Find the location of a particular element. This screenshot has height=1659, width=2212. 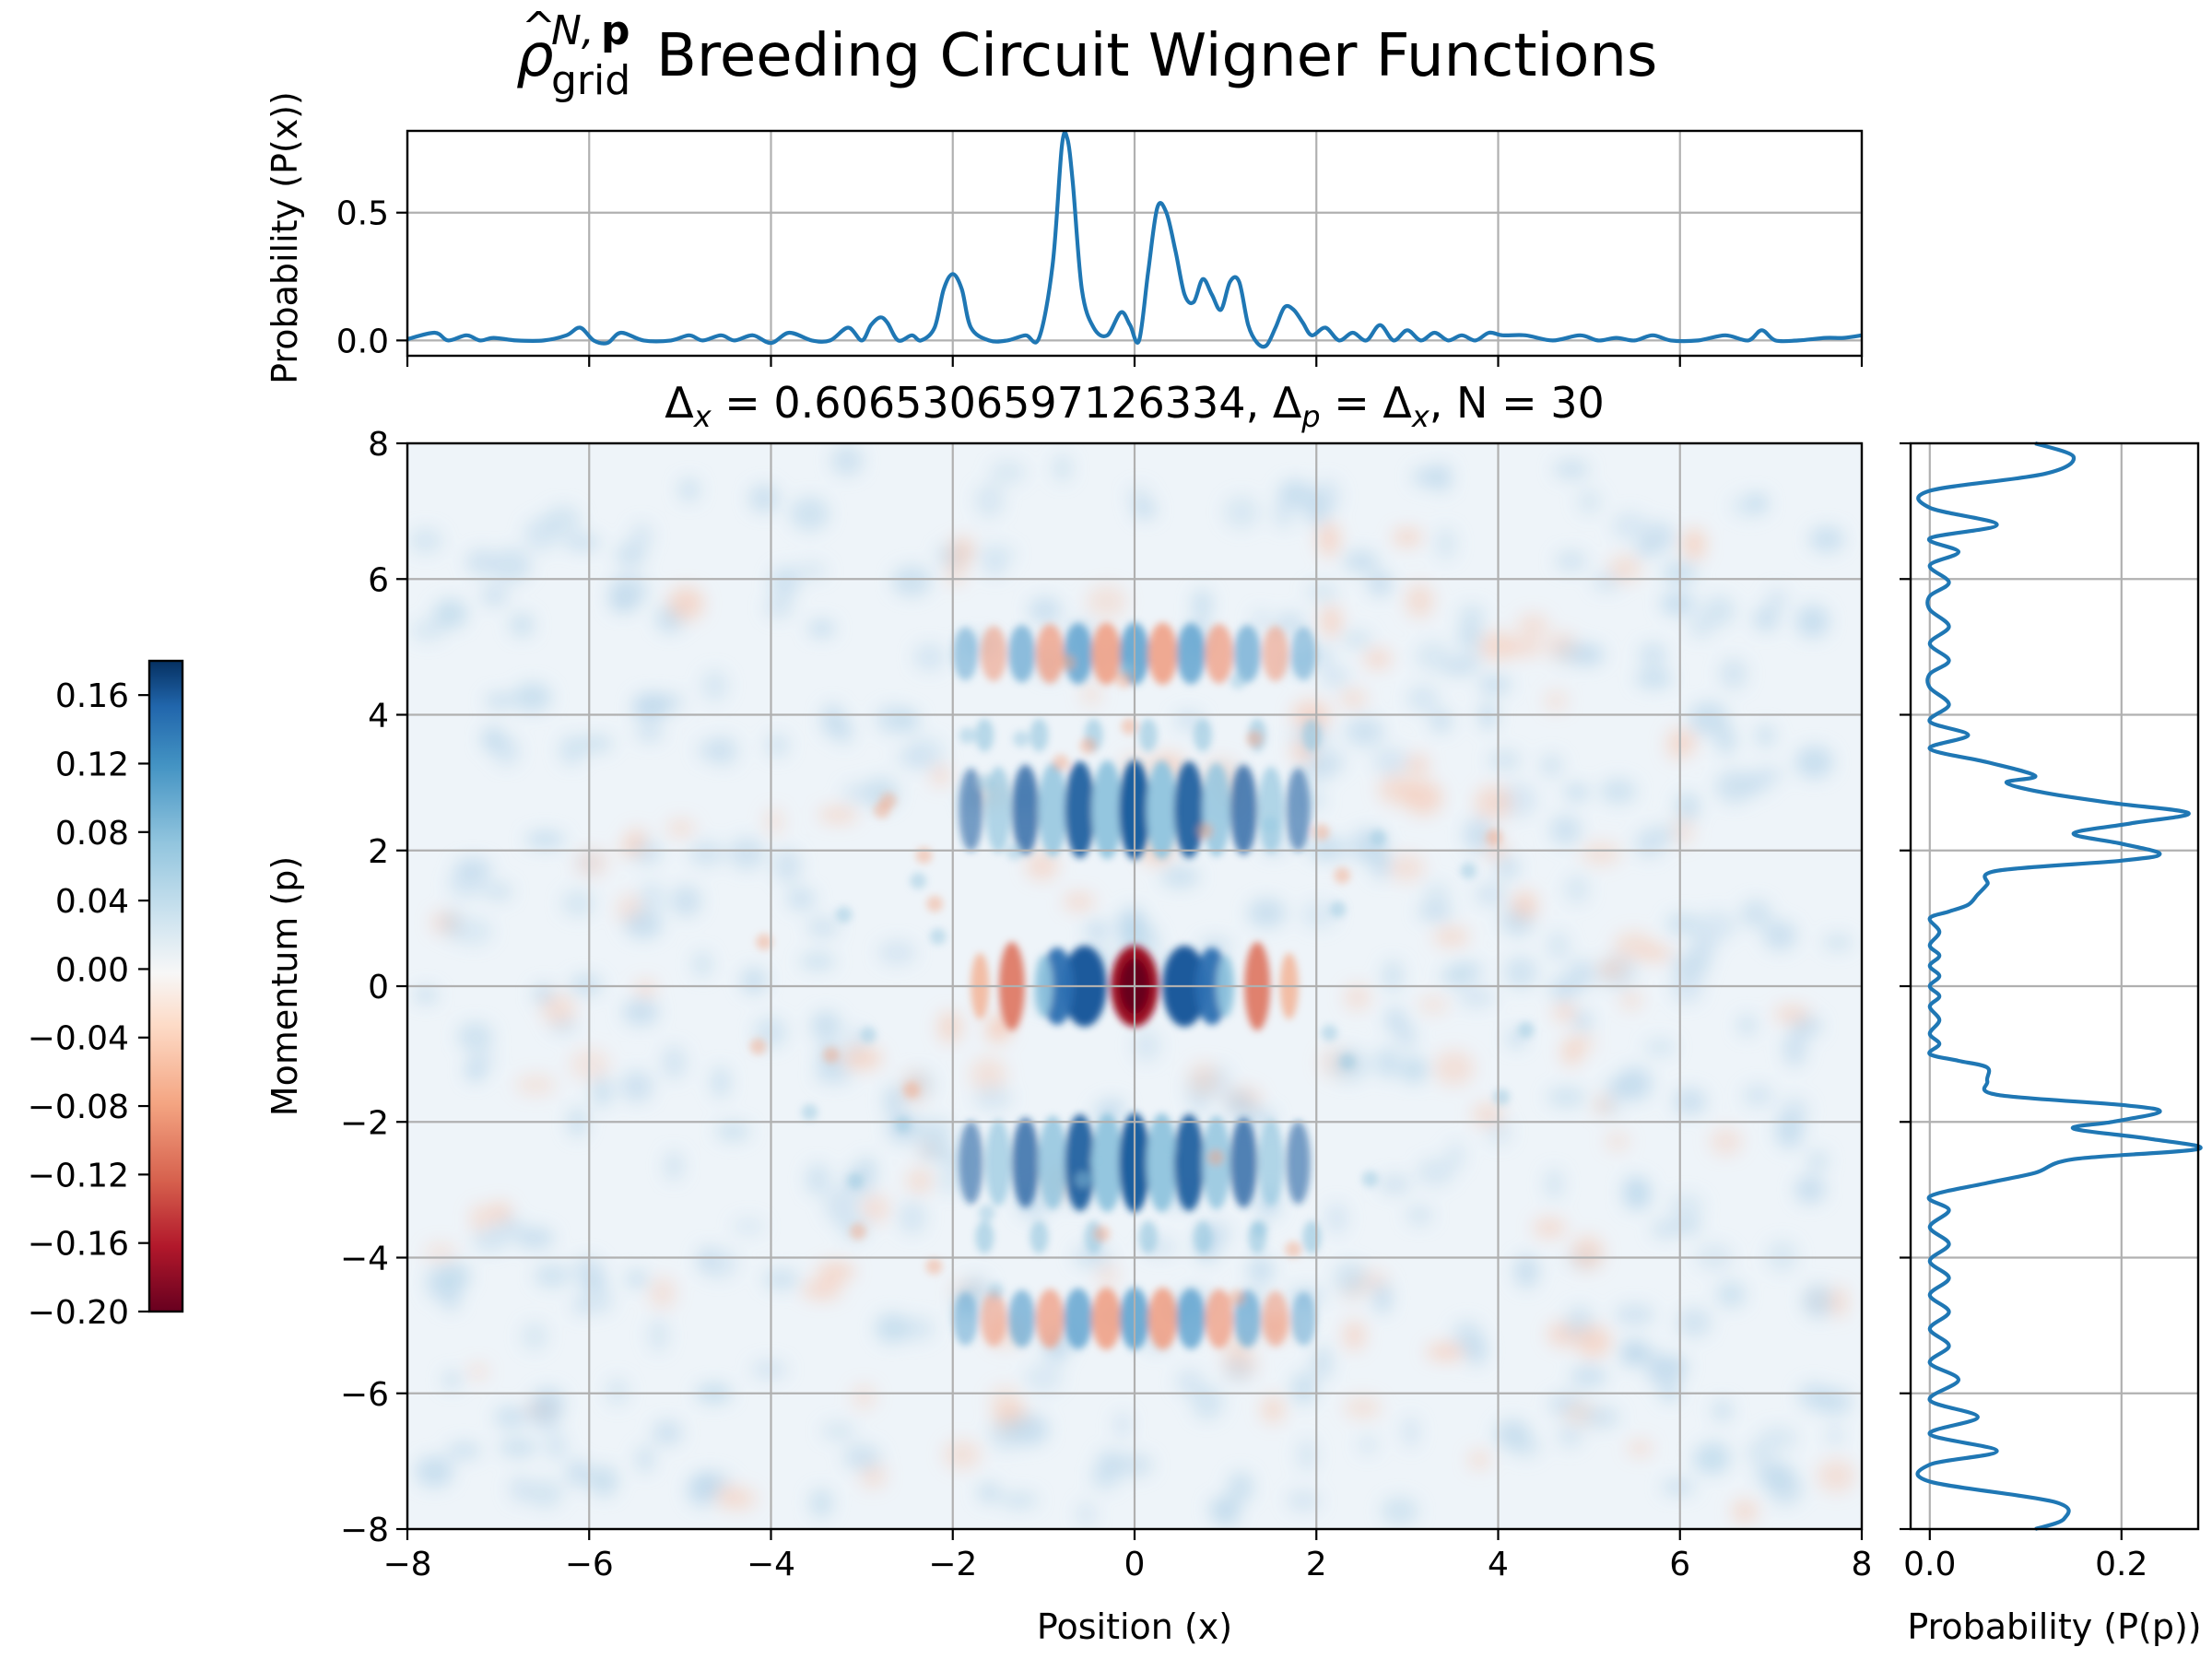

main-xtick-label: −8 is located at coordinates (406, 1564).